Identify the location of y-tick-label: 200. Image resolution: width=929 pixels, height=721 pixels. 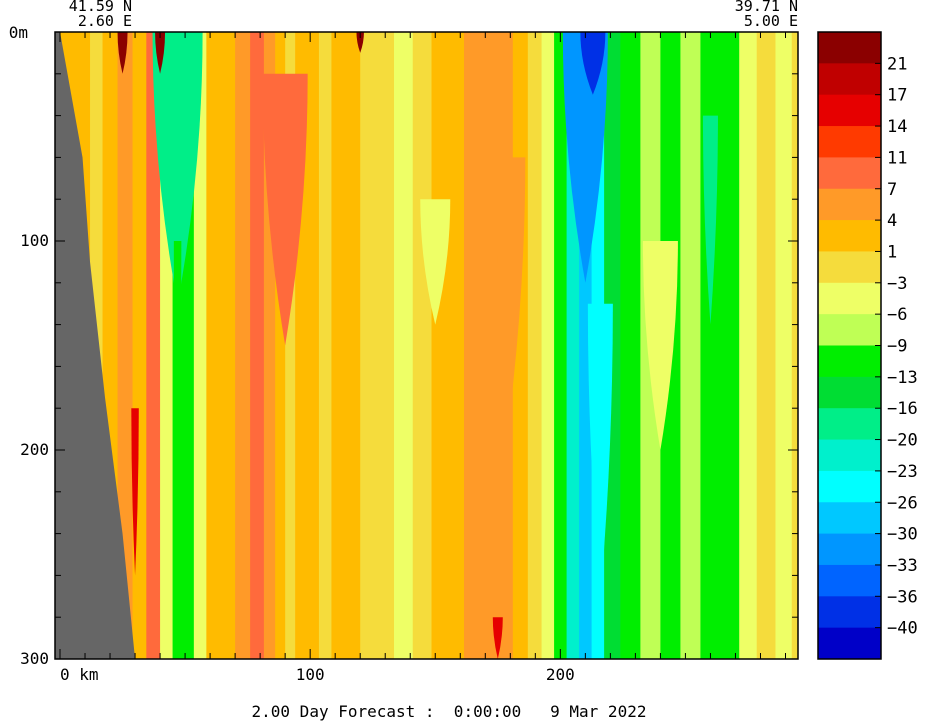
(34, 449).